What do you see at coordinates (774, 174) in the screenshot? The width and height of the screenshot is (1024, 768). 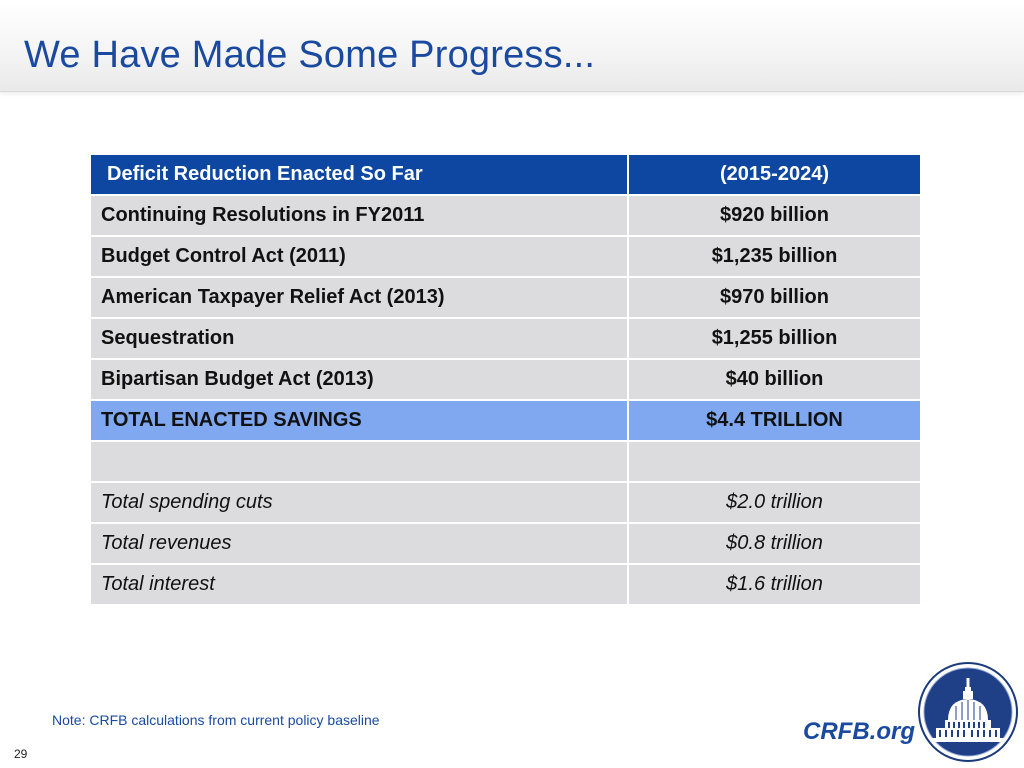 I see `header-period: (2015-2024)` at bounding box center [774, 174].